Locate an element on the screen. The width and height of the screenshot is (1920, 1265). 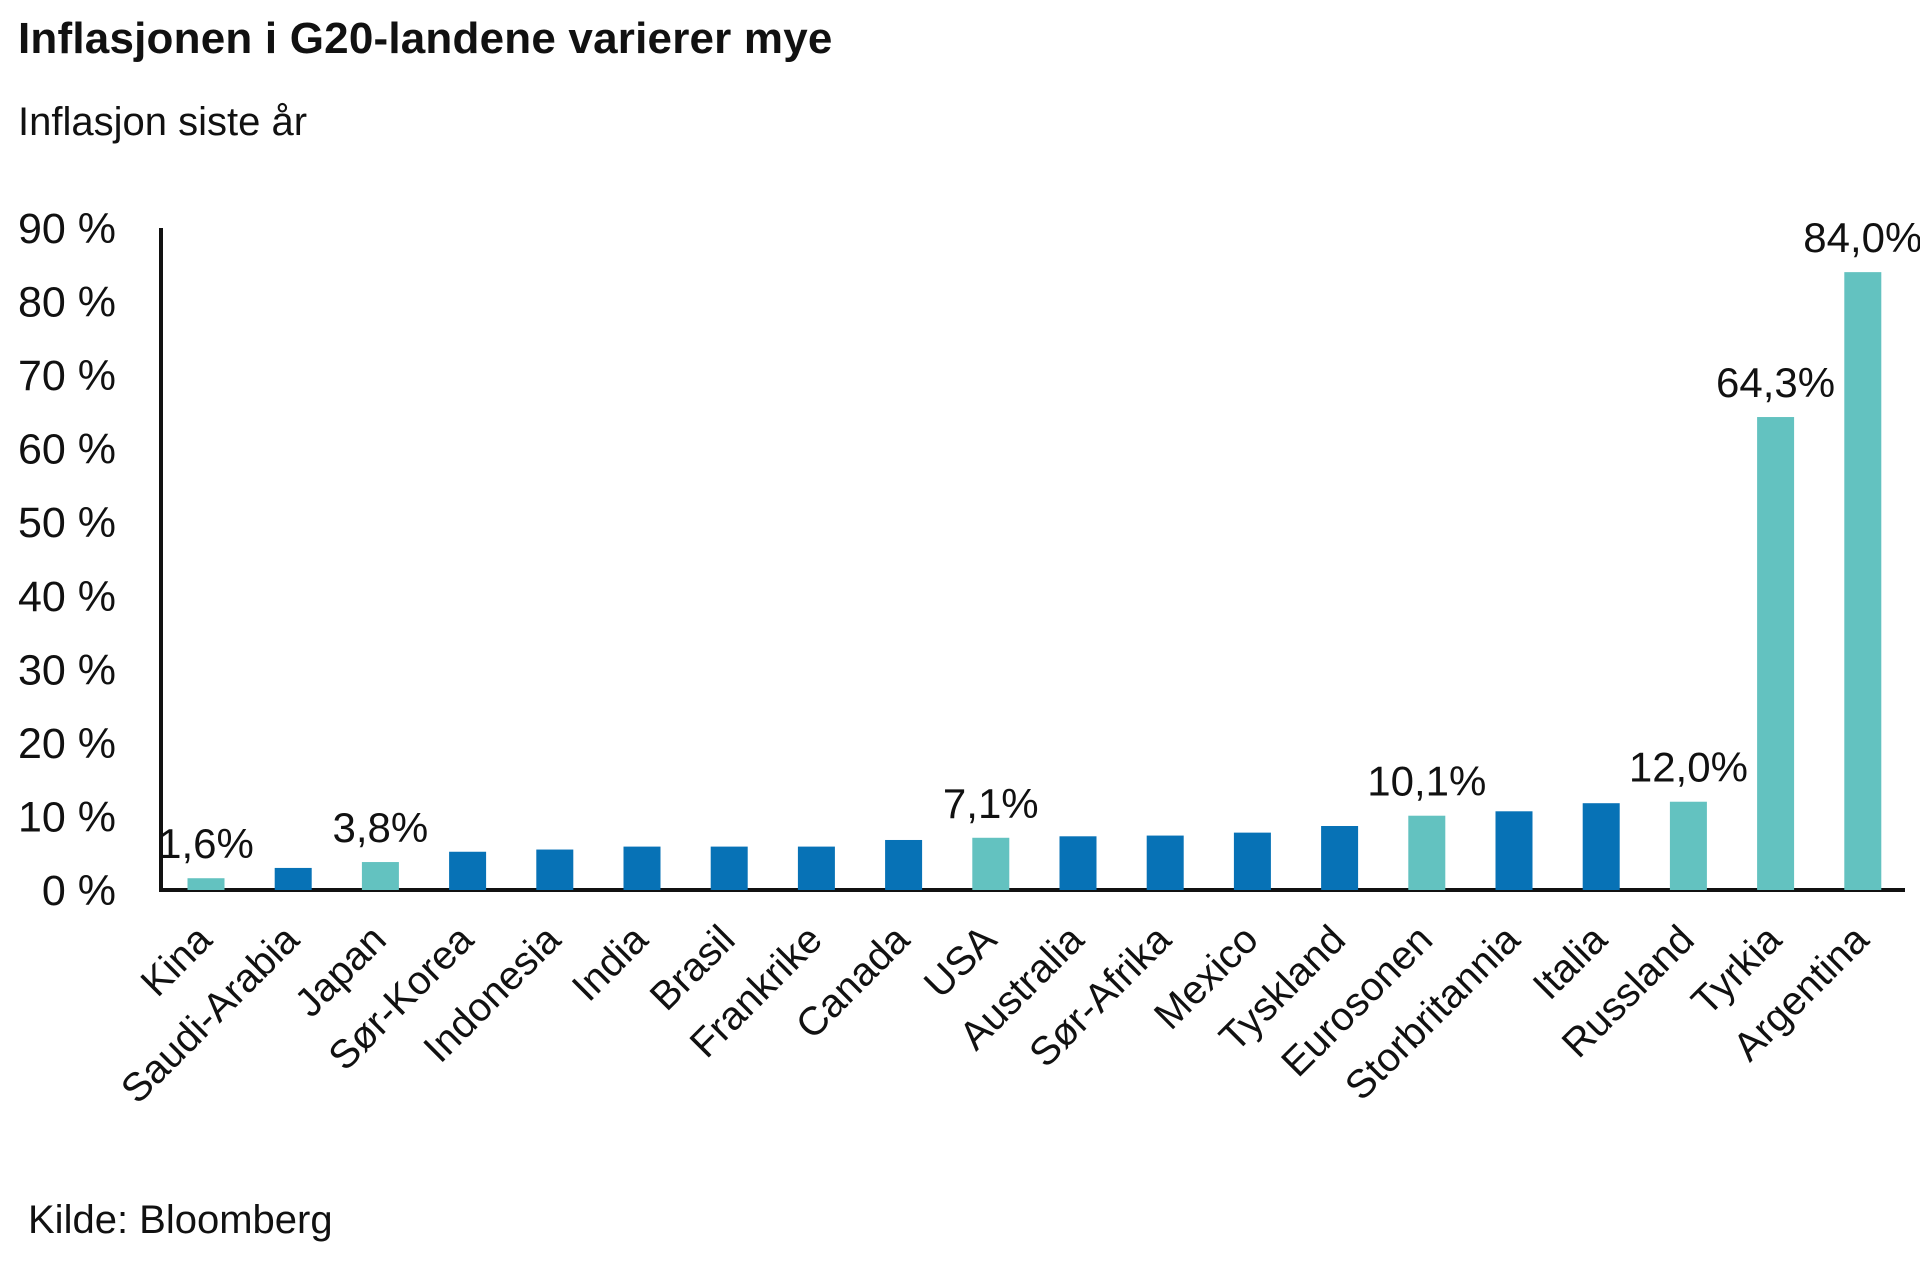
data-label: 3,8% is located at coordinates (381, 827).